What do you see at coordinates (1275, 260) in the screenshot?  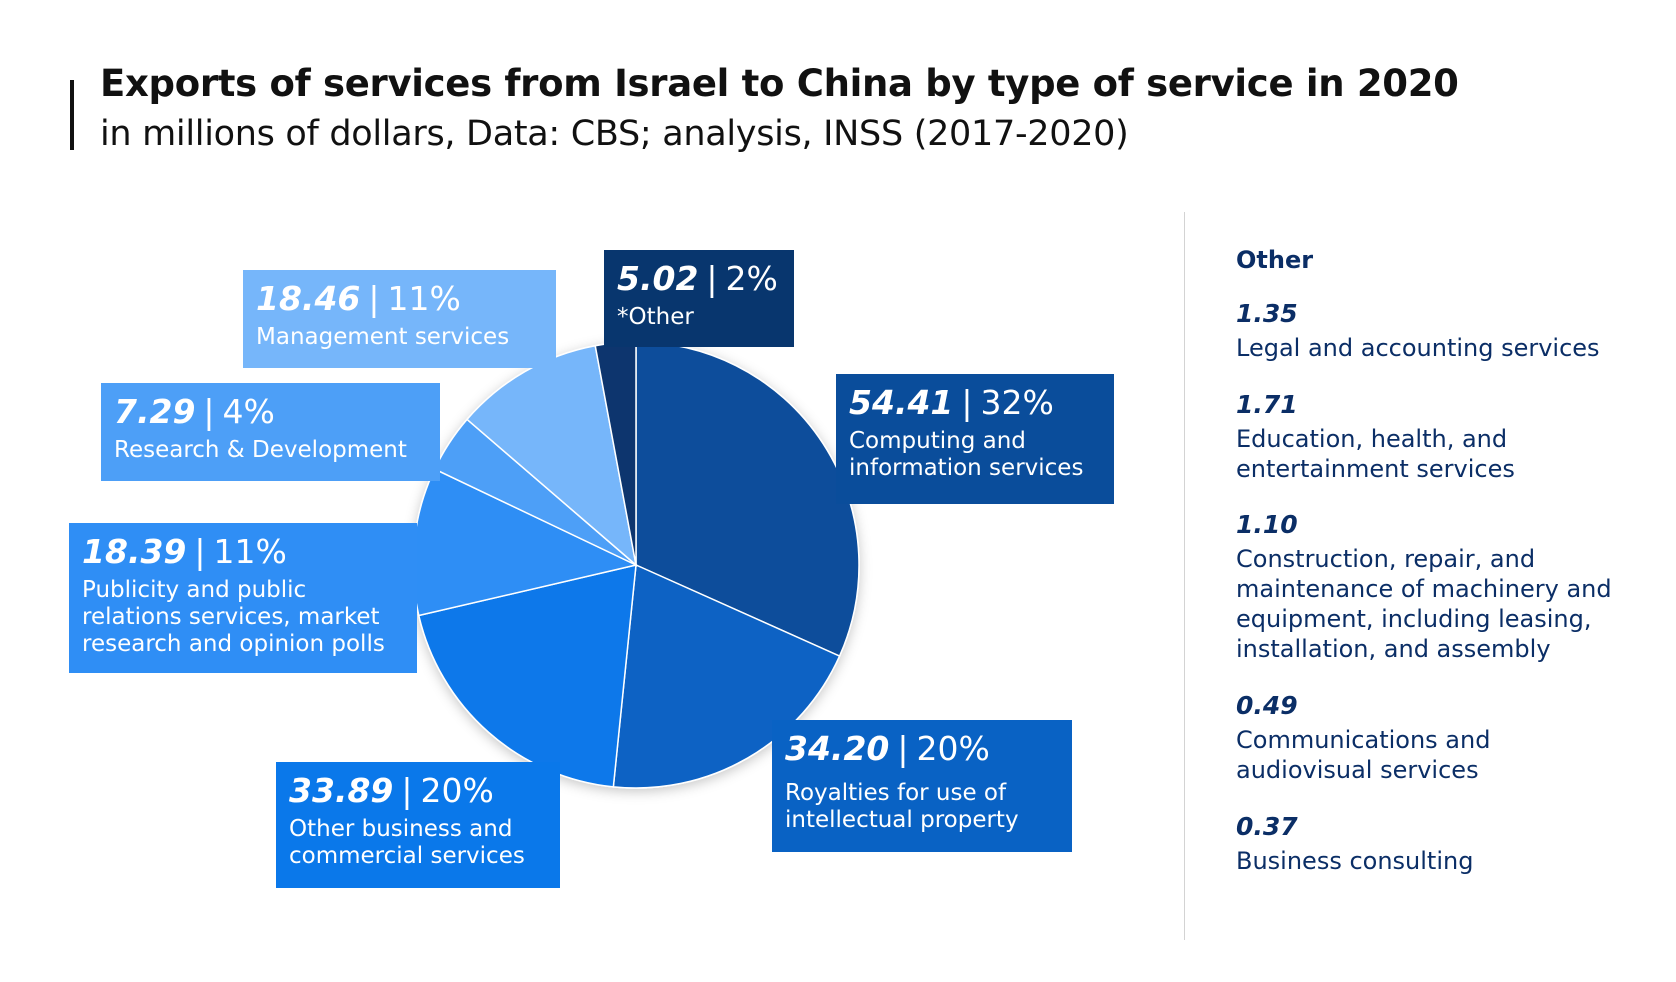 I see `other-breakdown-title: Other` at bounding box center [1275, 260].